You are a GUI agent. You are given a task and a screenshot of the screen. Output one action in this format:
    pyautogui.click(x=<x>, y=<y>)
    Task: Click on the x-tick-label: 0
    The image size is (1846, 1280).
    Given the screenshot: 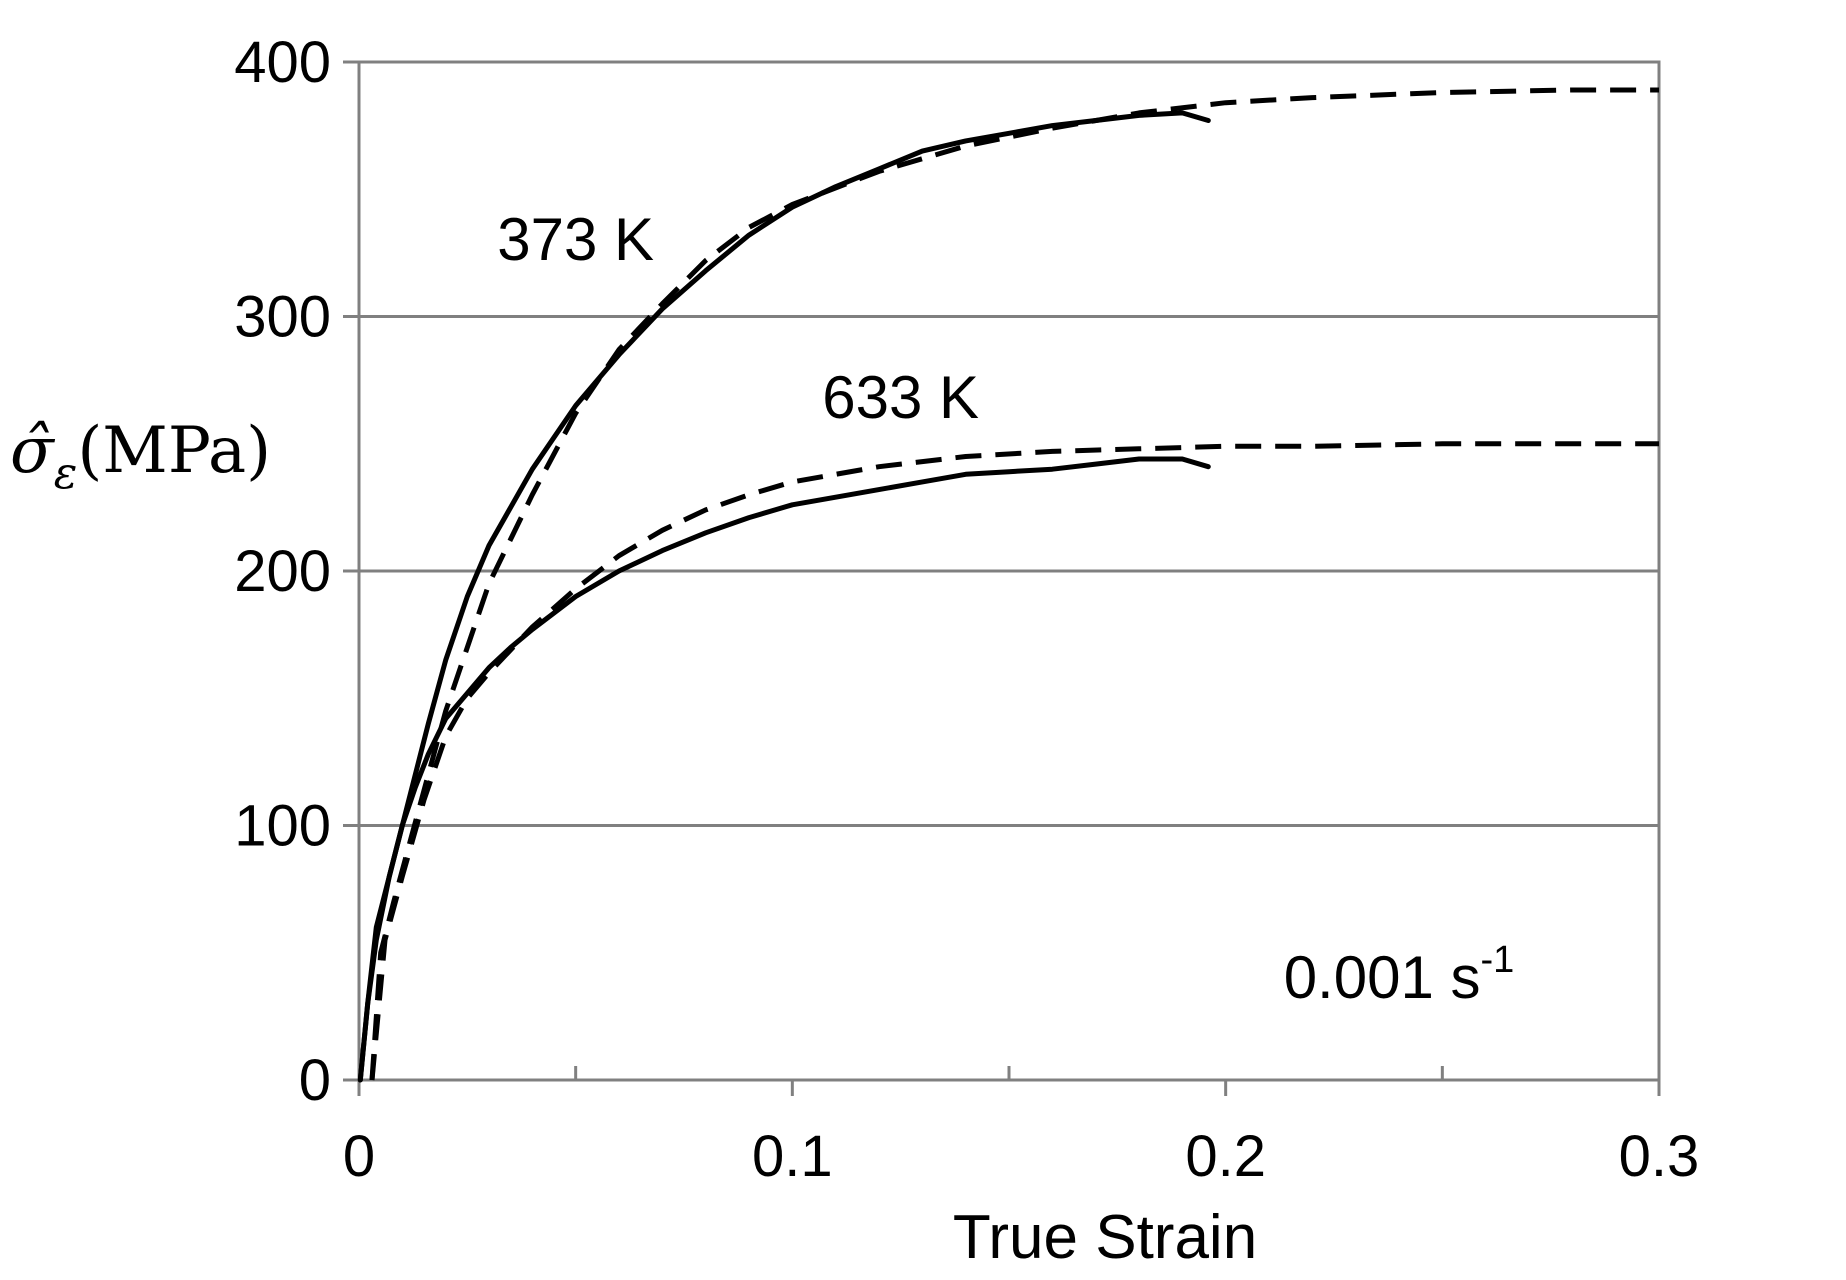 What is the action you would take?
    pyautogui.click(x=359, y=1156)
    